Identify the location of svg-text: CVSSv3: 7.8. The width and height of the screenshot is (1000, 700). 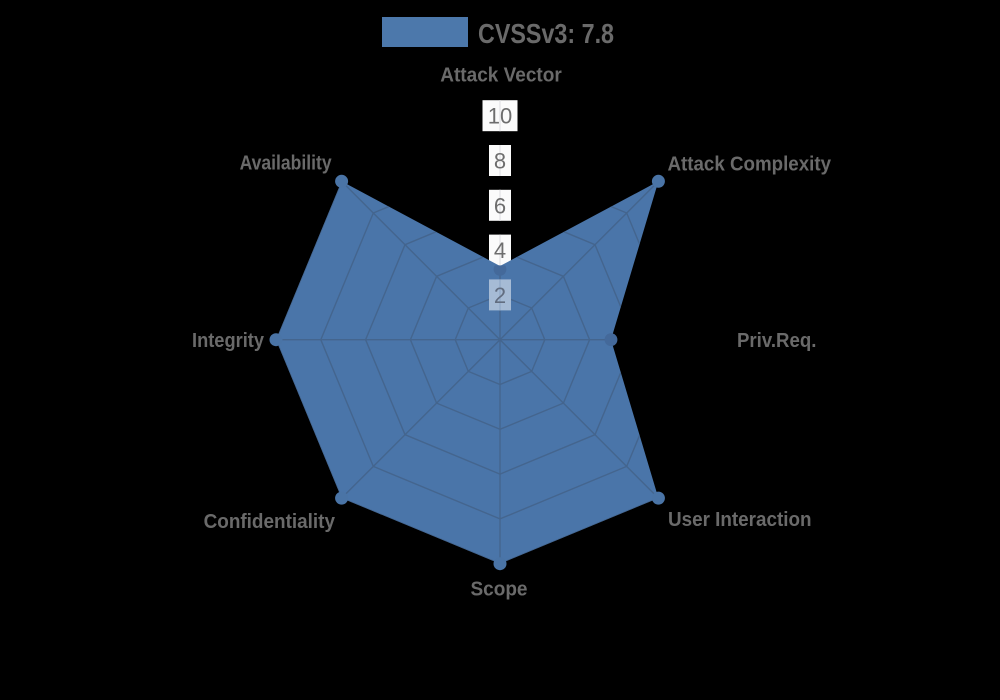
(546, 33).